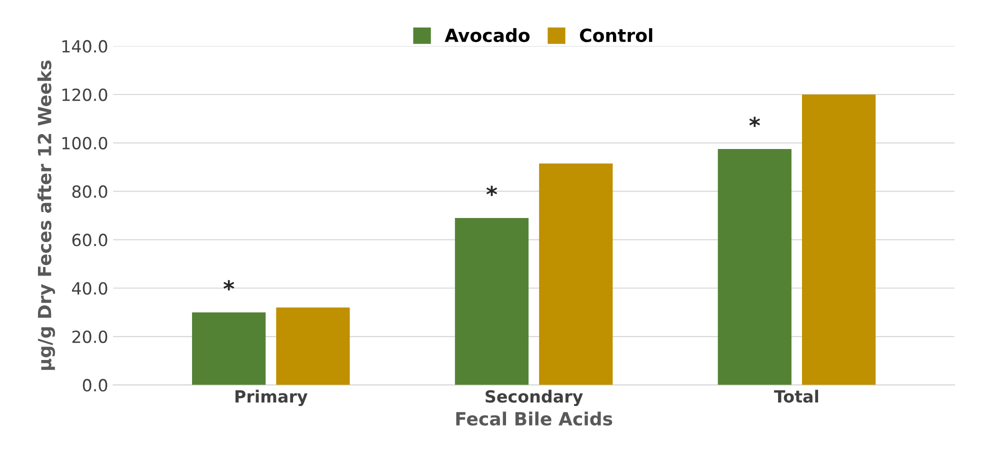 The image size is (984, 461). I want to click on y-tick-label: 140.0, so click(85, 46).